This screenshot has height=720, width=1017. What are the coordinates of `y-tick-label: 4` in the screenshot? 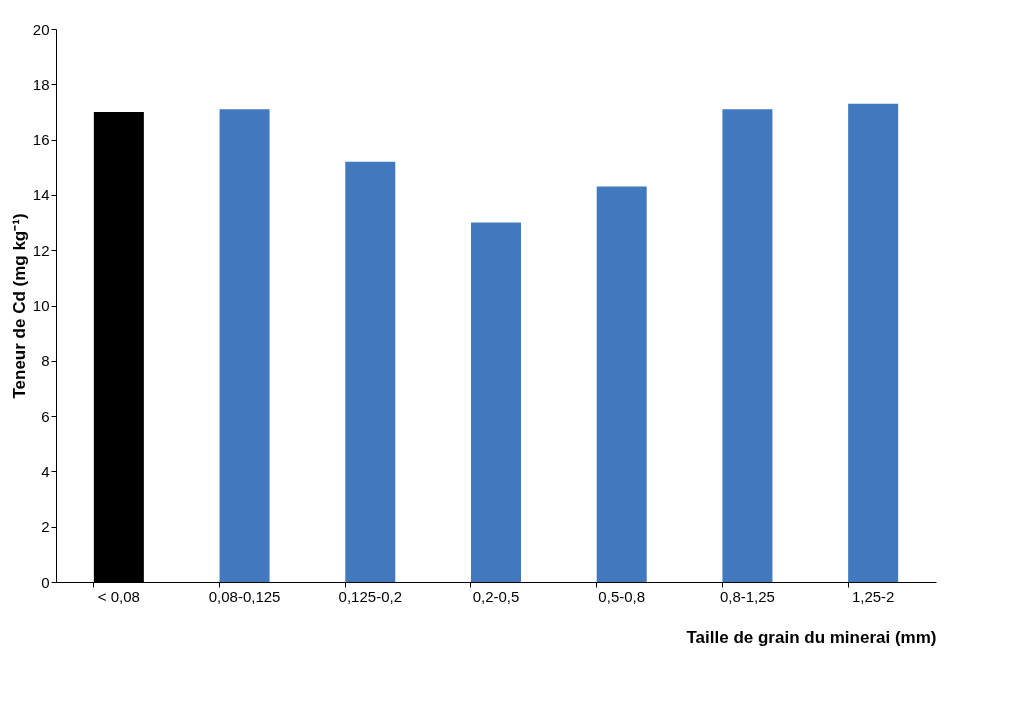 It's located at (45, 471).